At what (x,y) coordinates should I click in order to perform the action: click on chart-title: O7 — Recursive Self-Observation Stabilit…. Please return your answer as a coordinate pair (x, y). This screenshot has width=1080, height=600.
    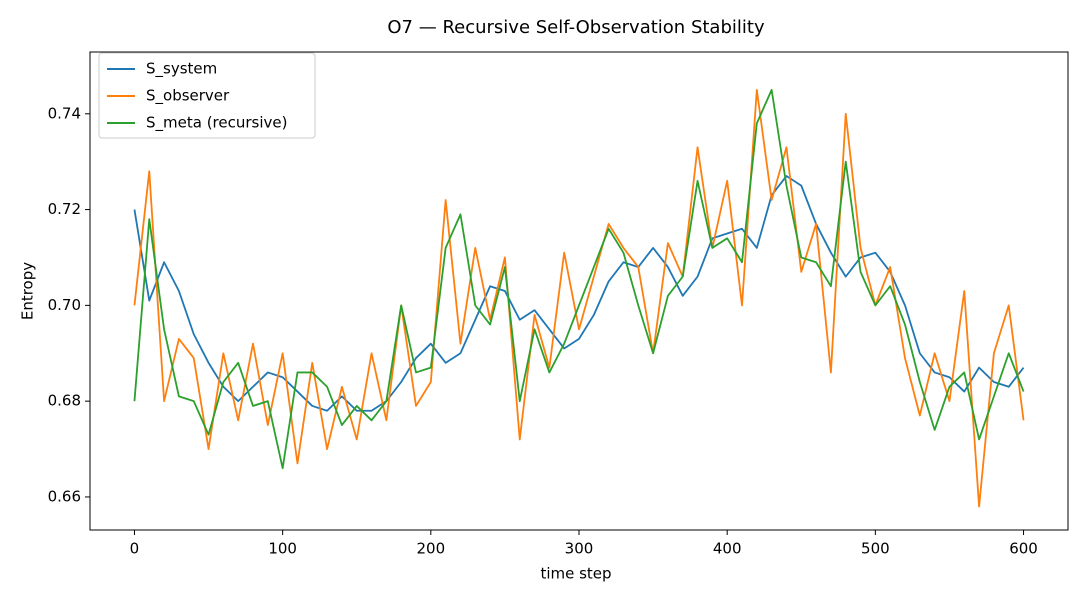
    Looking at the image, I should click on (576, 27).